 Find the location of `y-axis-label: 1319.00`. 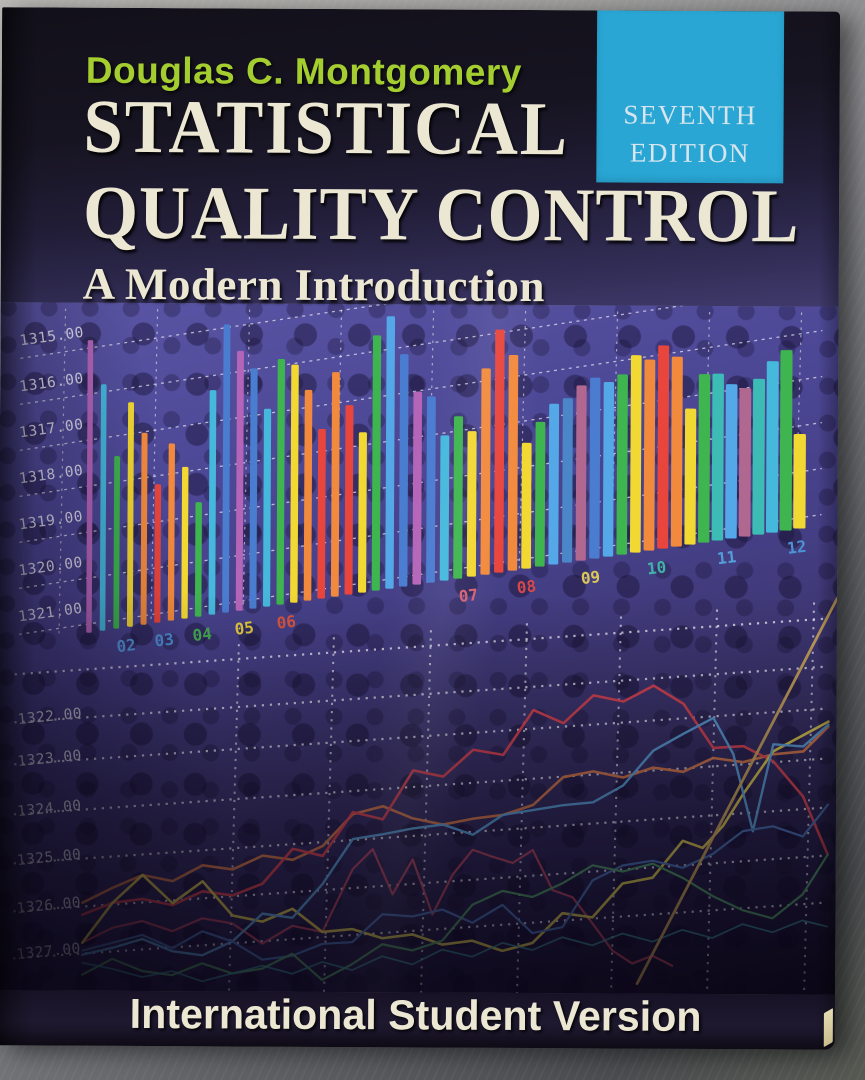

y-axis-label: 1319.00 is located at coordinates (51, 521).